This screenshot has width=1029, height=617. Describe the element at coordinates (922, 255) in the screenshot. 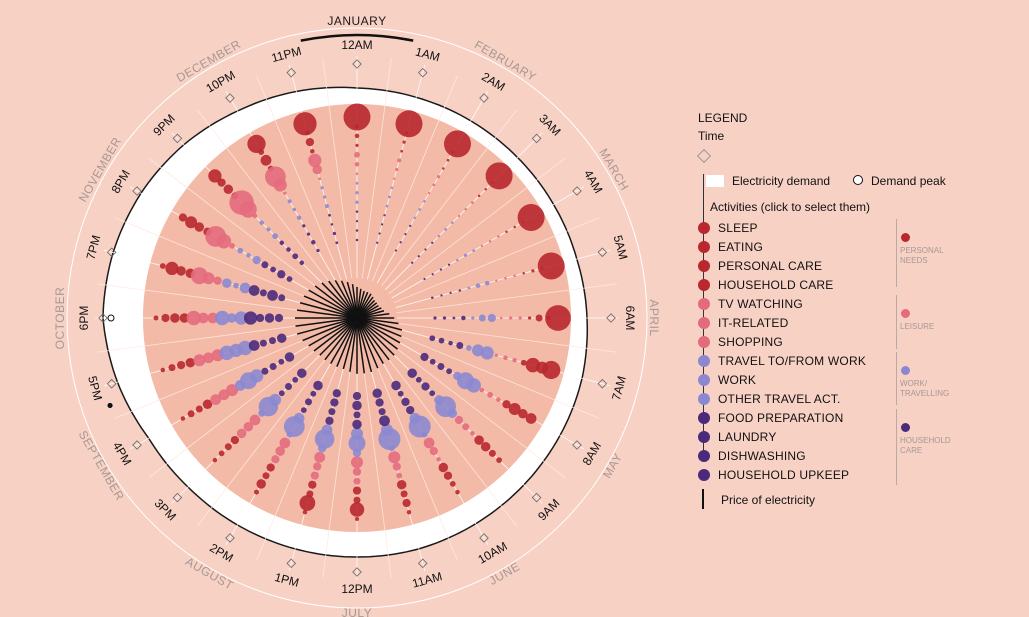

I see `group-label: PERSONAL NEEDS` at that location.